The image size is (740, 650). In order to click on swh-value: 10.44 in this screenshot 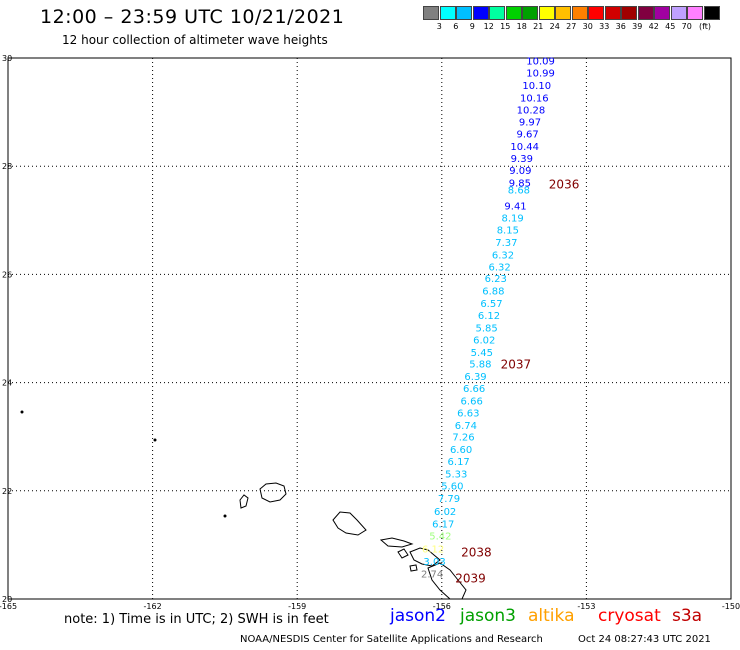, I will do `click(524, 147)`.